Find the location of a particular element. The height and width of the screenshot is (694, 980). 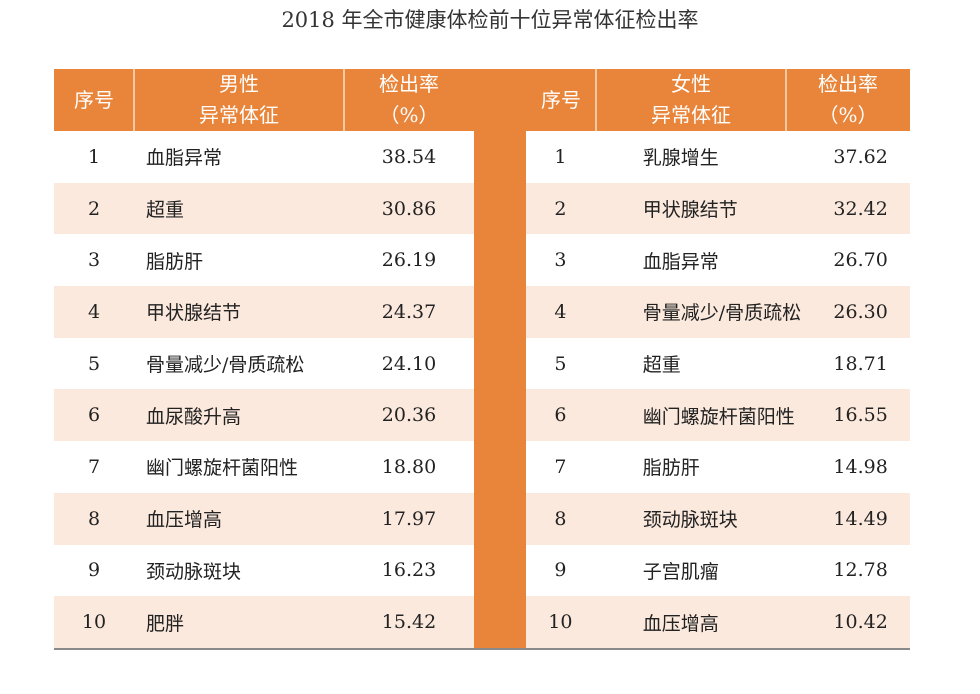

detection-rate: 10.42 is located at coordinates (860, 622).